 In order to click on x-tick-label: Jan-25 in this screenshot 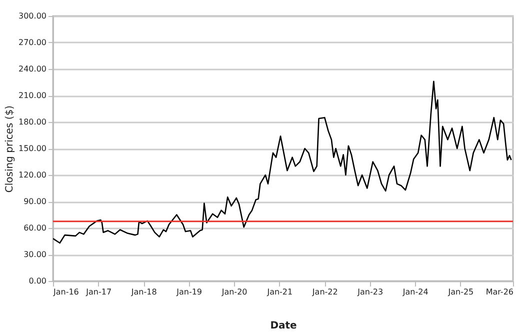, I will do `click(460, 292)`.